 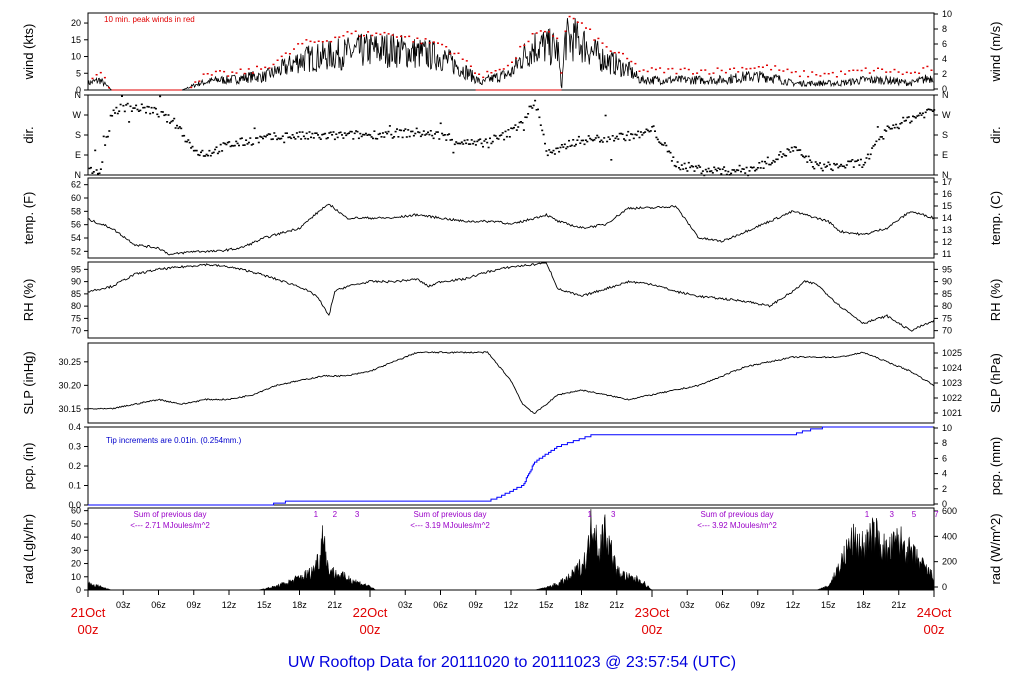 What do you see at coordinates (76, 511) in the screenshot?
I see `rad-left-tick-6-label: 60` at bounding box center [76, 511].